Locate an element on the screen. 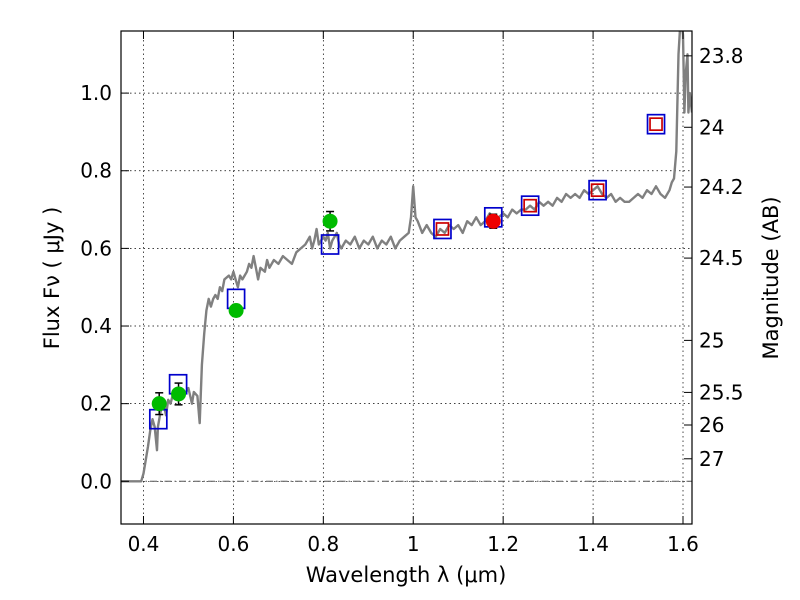 This screenshot has height=600, width=800. x-tick-label: 0.6 is located at coordinates (233, 544).